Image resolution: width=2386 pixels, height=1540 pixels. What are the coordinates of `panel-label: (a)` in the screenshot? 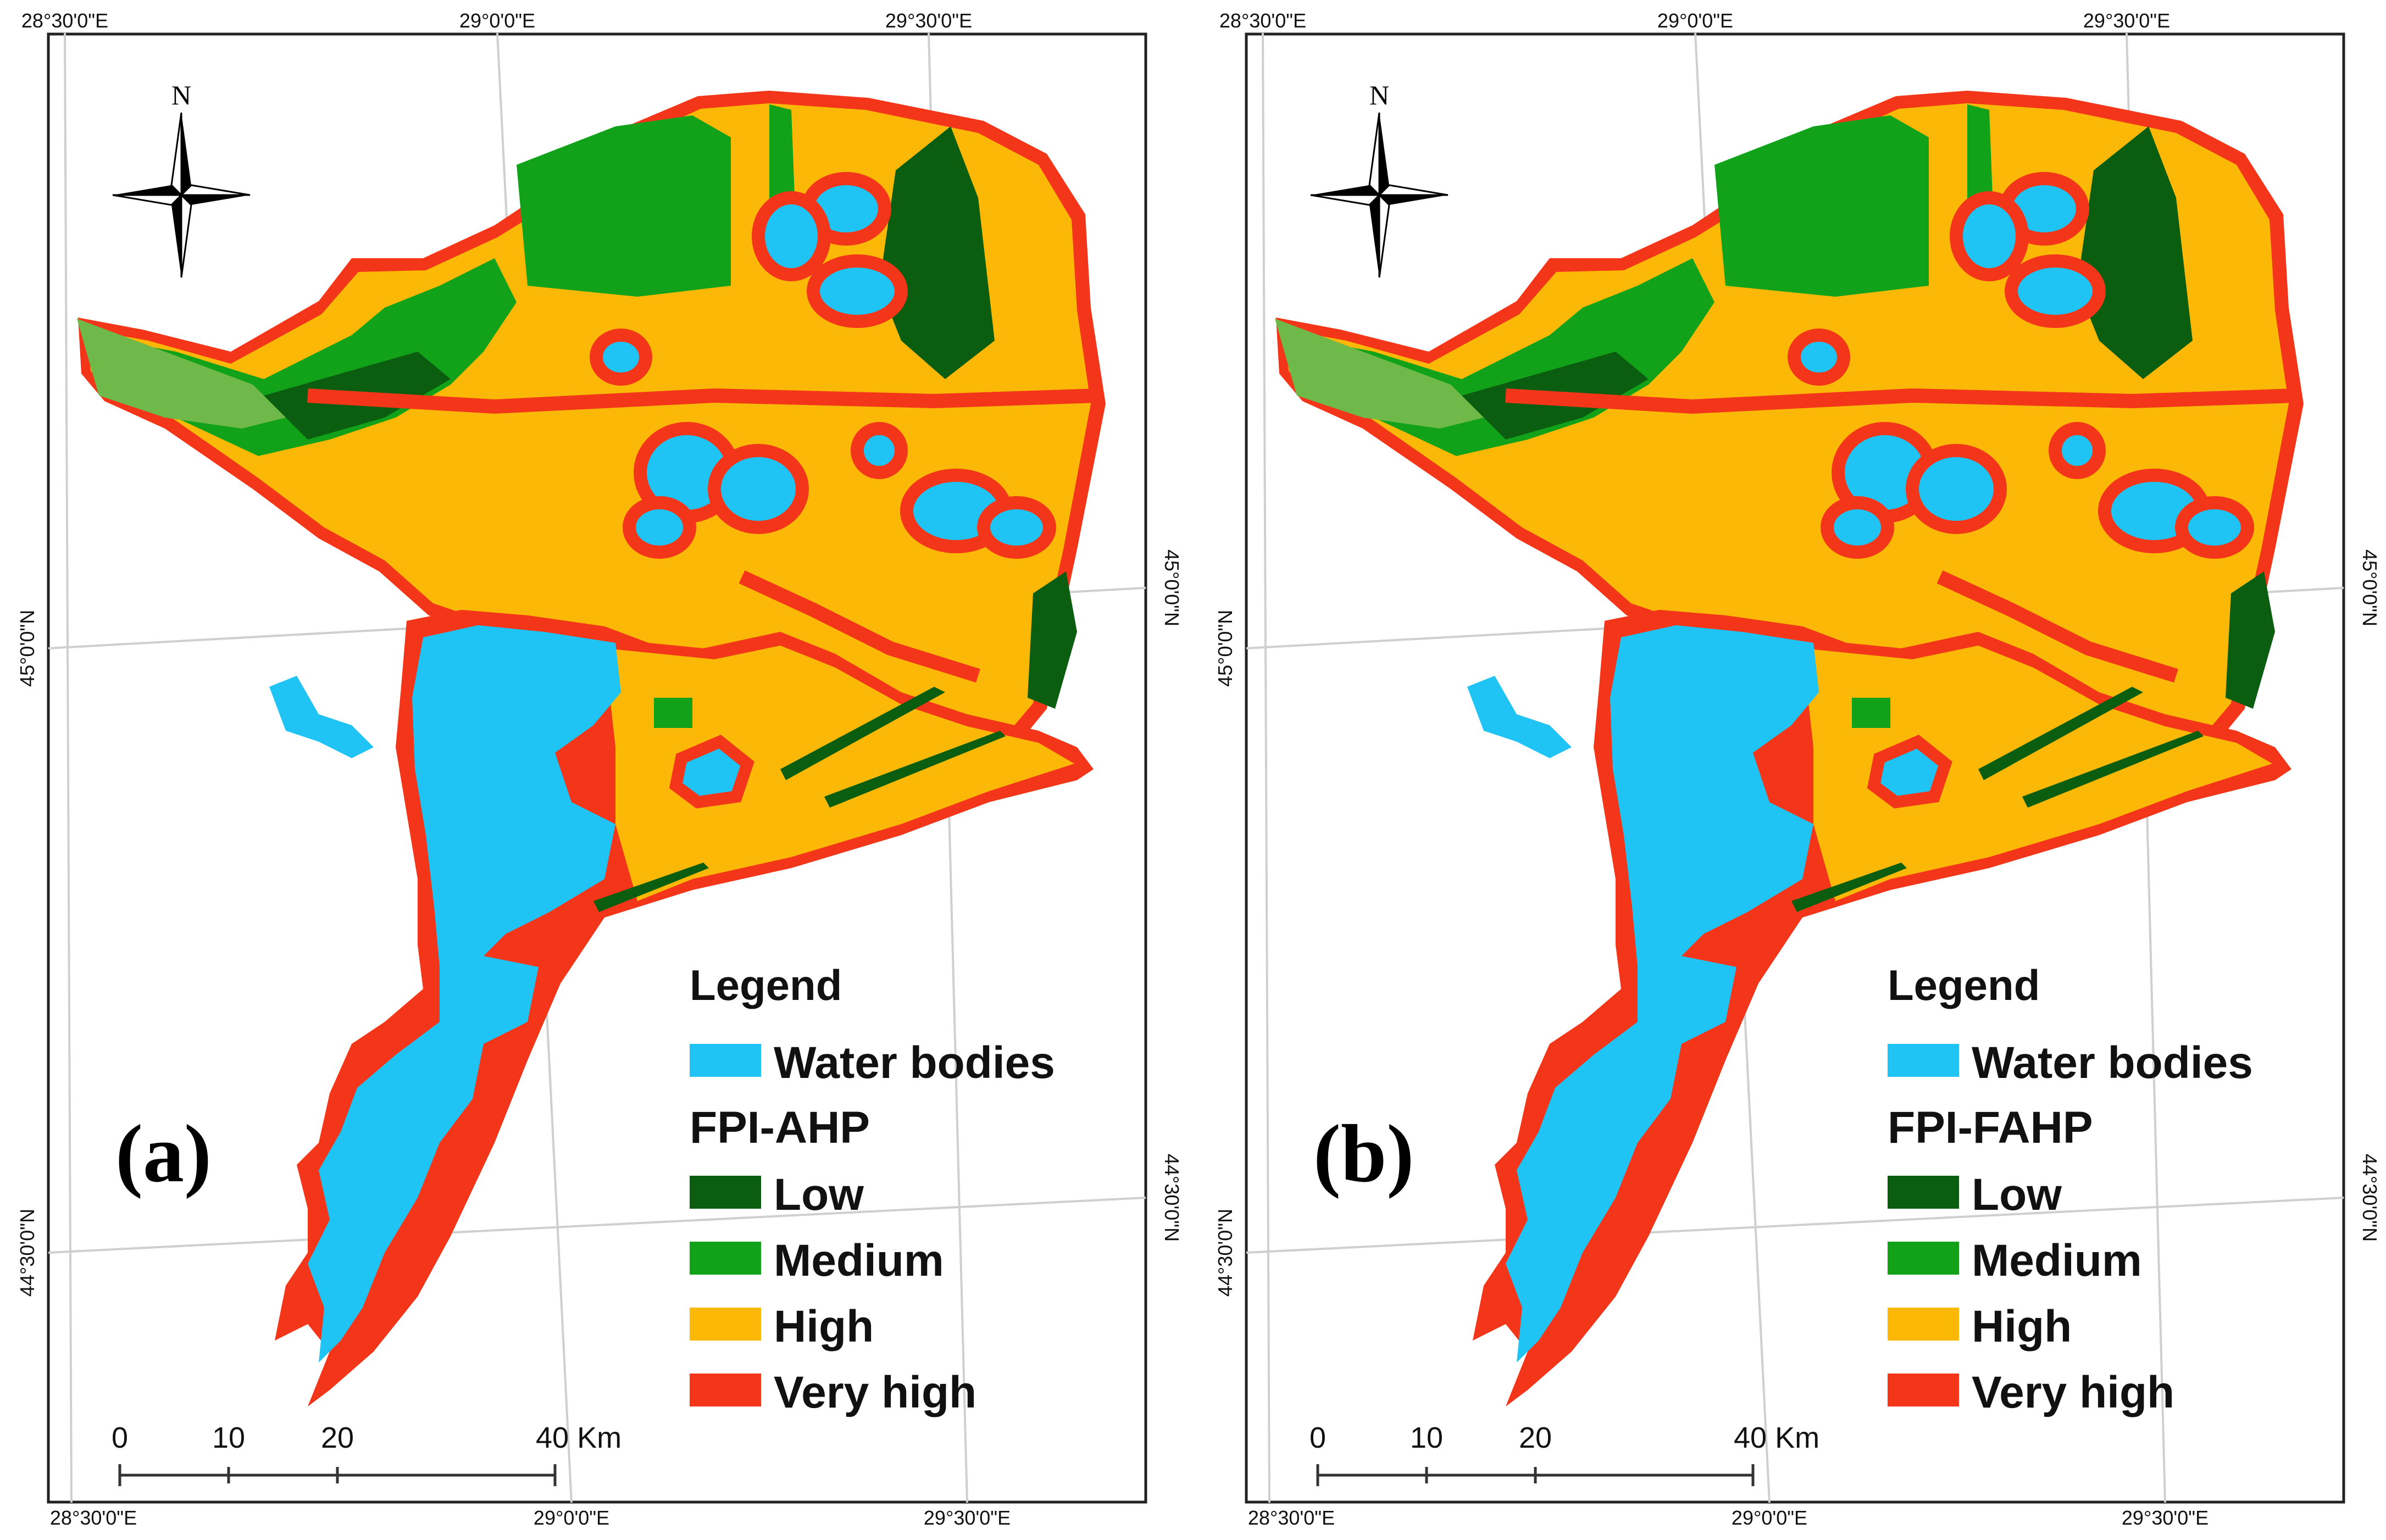 It's located at (163, 1153).